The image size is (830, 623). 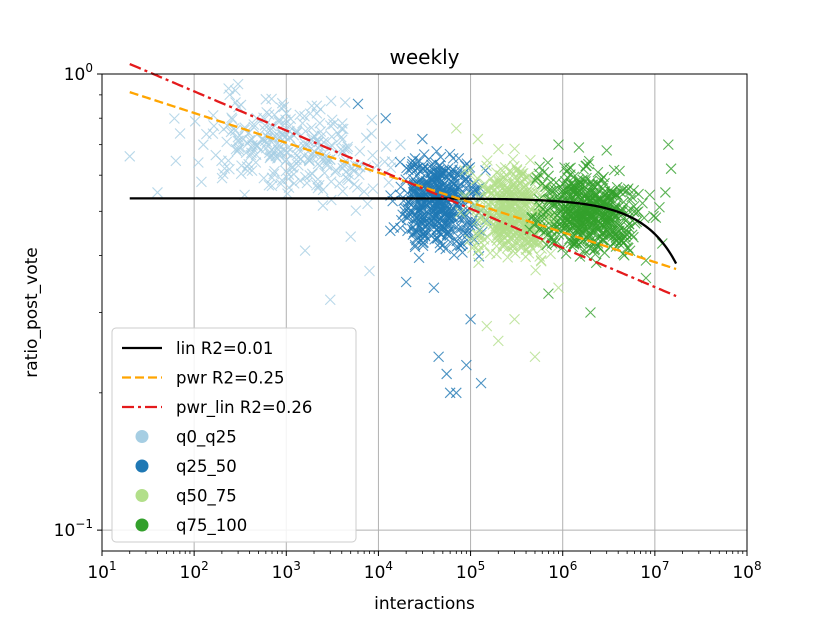 I want to click on legend-label: pwr R2=0.25, so click(x=230, y=378).